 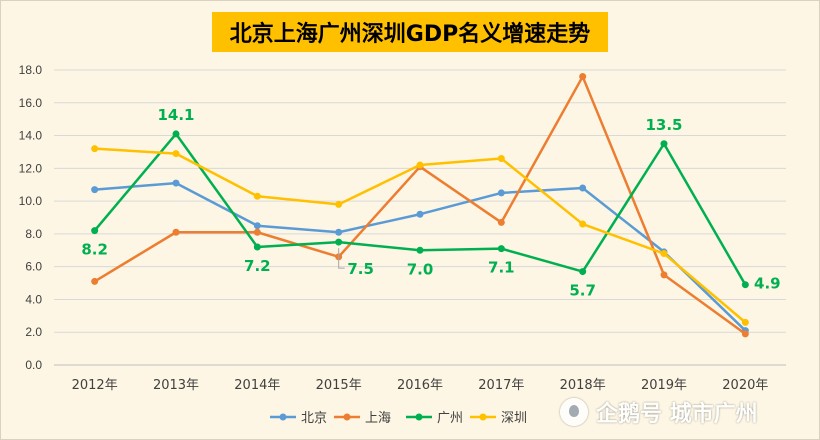 What do you see at coordinates (582, 291) in the screenshot?
I see `data-label: 5.7` at bounding box center [582, 291].